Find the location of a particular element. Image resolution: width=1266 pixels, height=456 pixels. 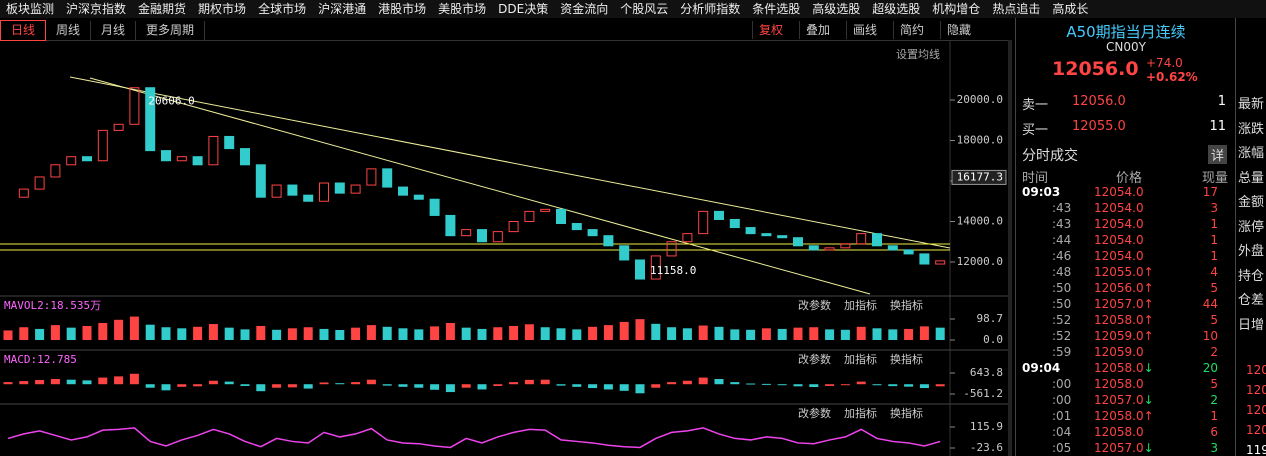

tool-button: 复权 is located at coordinates (767, 30).